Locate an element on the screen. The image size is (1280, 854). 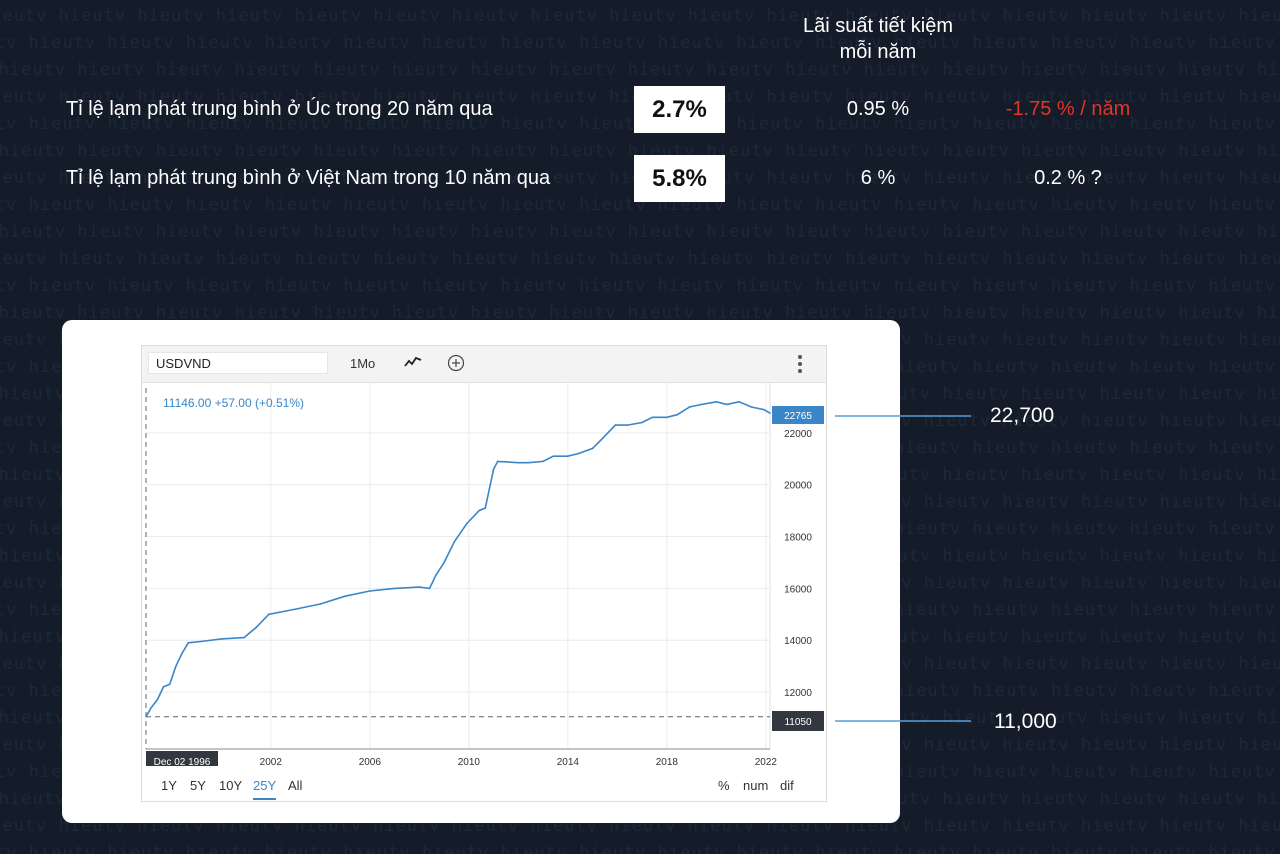
unit-dif-button: dif is located at coordinates (787, 785).